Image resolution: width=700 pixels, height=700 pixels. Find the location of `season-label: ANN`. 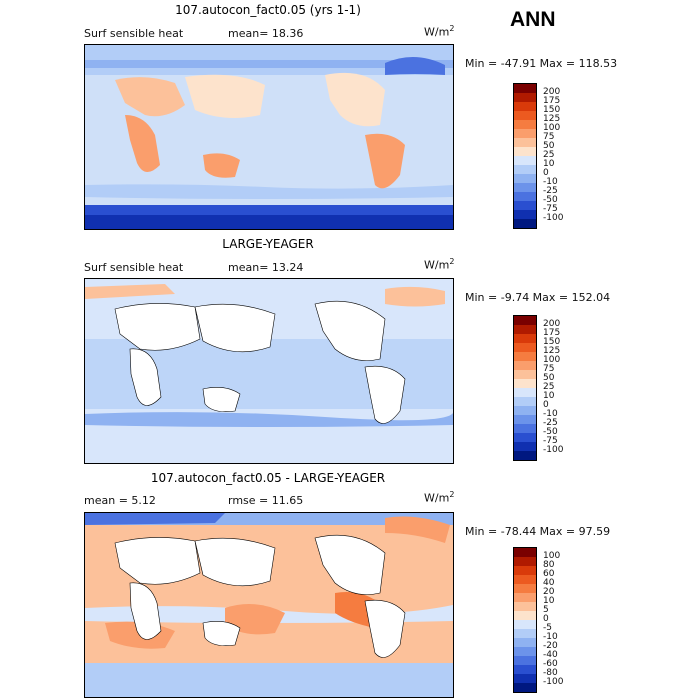

season-label: ANN is located at coordinates (533, 19).